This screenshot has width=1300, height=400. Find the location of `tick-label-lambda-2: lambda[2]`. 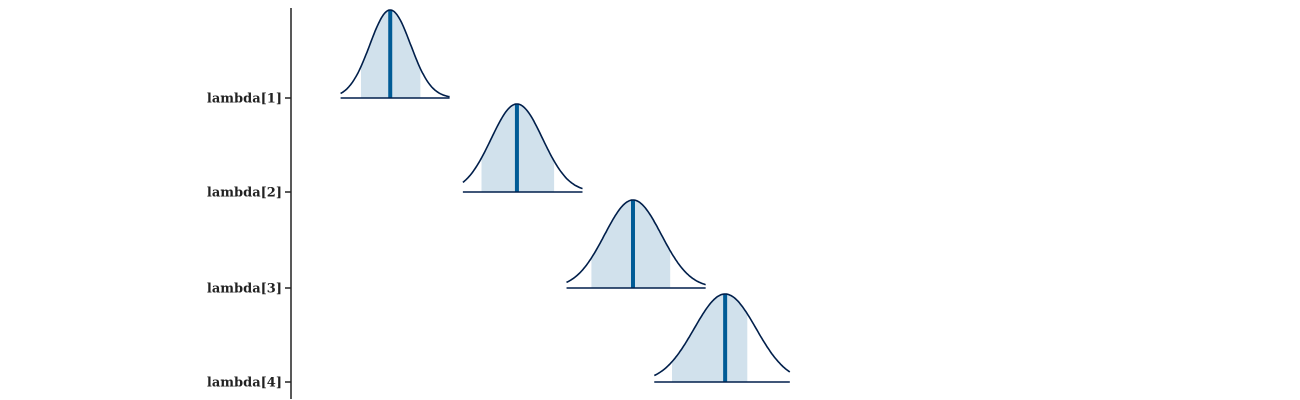

tick-label-lambda-2: lambda[2] is located at coordinates (244, 193).